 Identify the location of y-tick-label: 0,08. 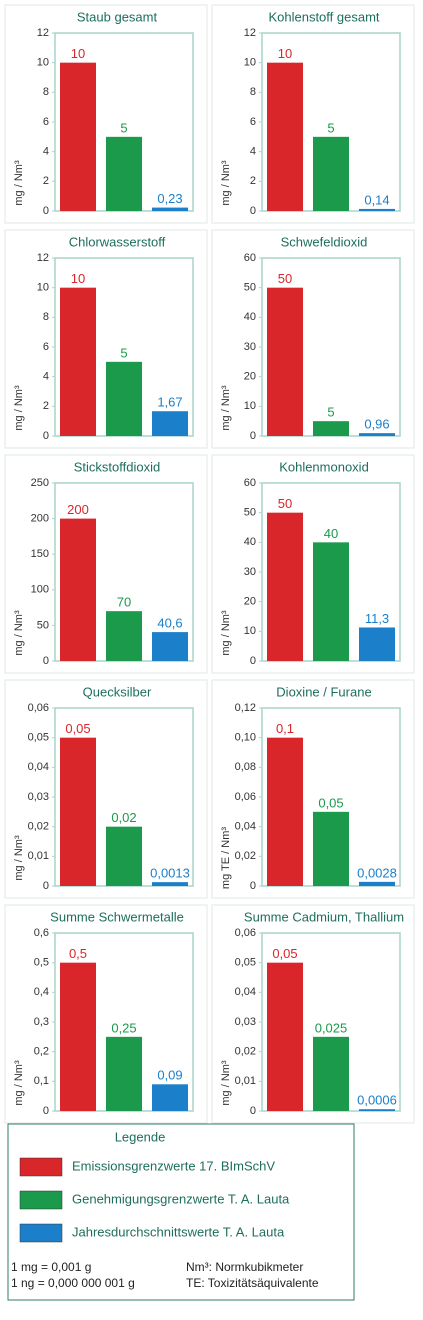
(245, 767).